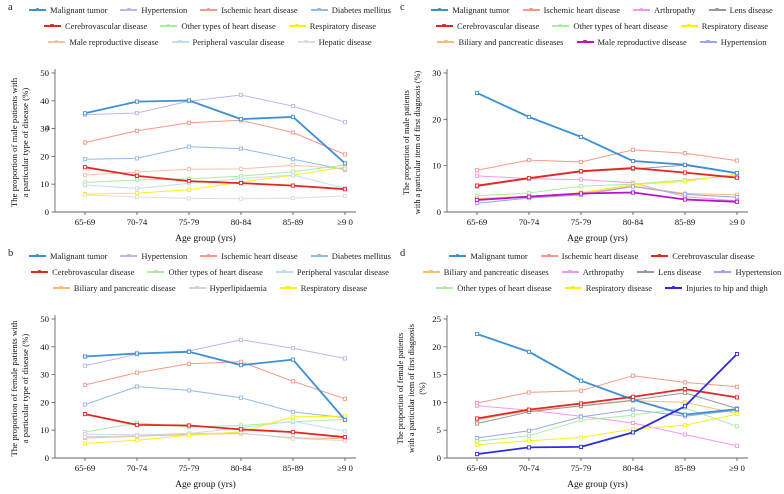 This screenshot has width=784, height=494. What do you see at coordinates (249, 256) in the screenshot?
I see `legend-item-ischemic-heart-disease: Ischemic heart disease` at bounding box center [249, 256].